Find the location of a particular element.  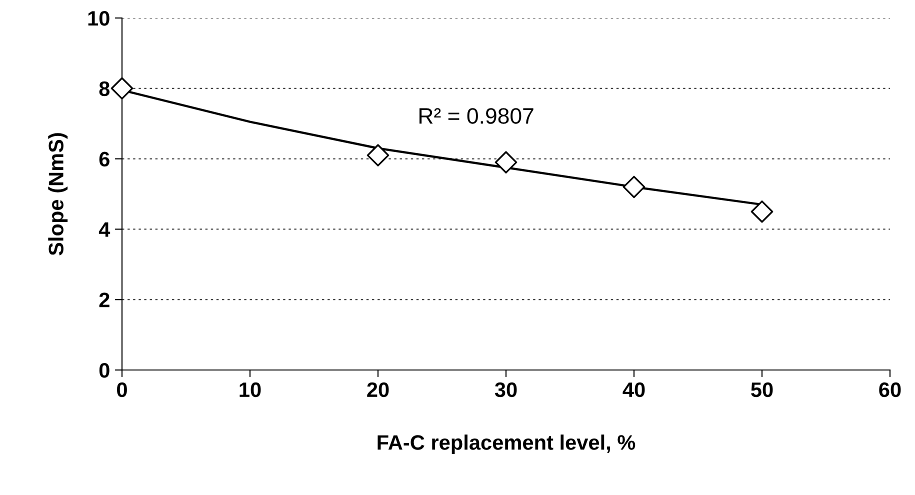

x-tick-label: 10 is located at coordinates (250, 390).